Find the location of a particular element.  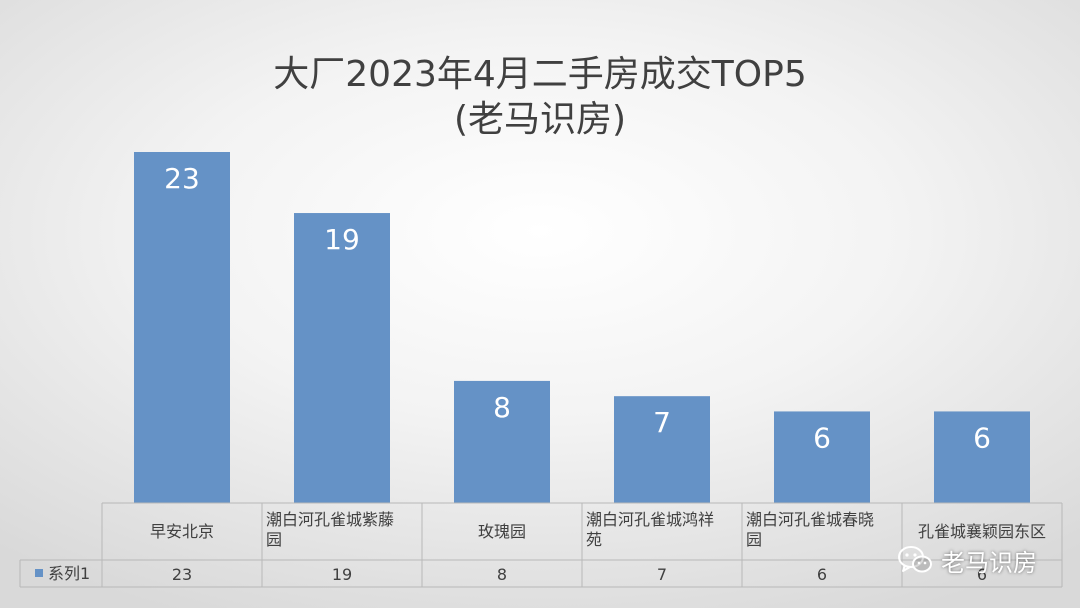

table-value: 7 is located at coordinates (662, 574).